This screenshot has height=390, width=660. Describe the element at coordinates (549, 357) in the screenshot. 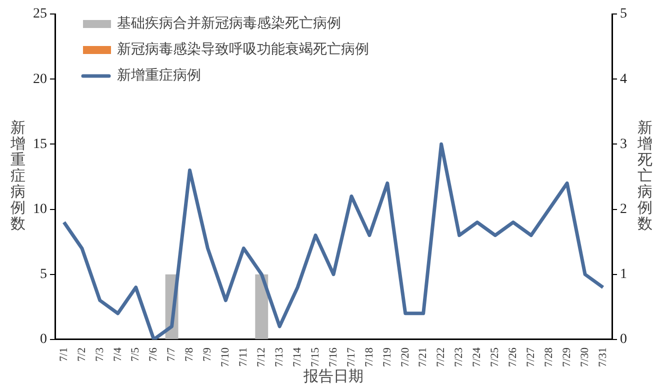

I see `x-tick-label: 7/28` at that location.